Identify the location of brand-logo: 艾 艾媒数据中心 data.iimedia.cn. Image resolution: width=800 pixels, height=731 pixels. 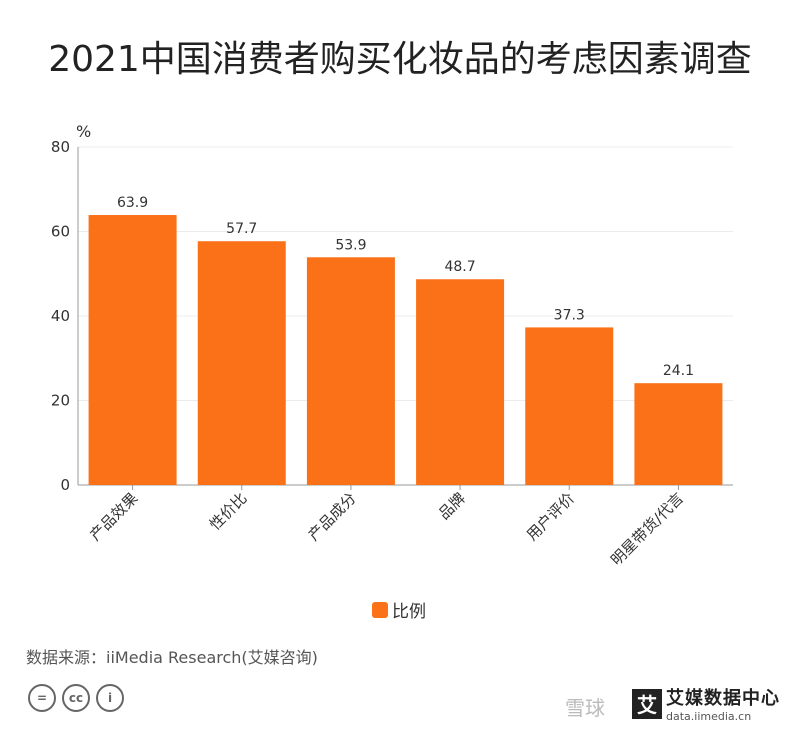
(706, 703).